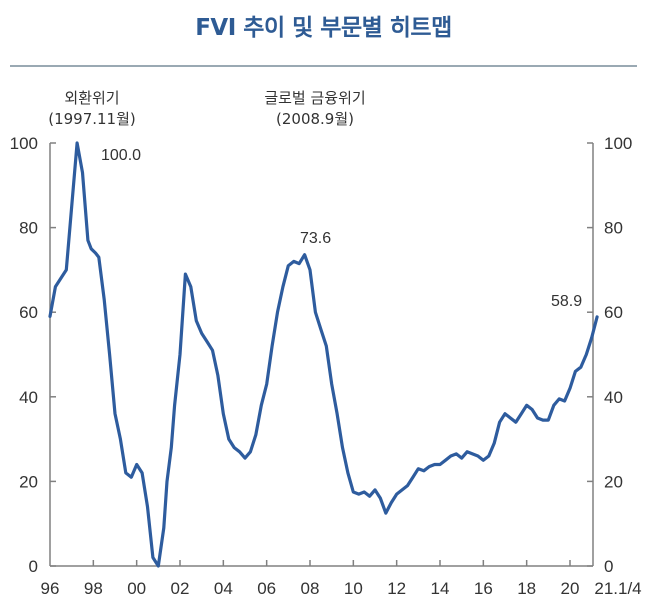 The image size is (647, 608). What do you see at coordinates (28, 481) in the screenshot?
I see `left-y-tick-label: 20` at bounding box center [28, 481].